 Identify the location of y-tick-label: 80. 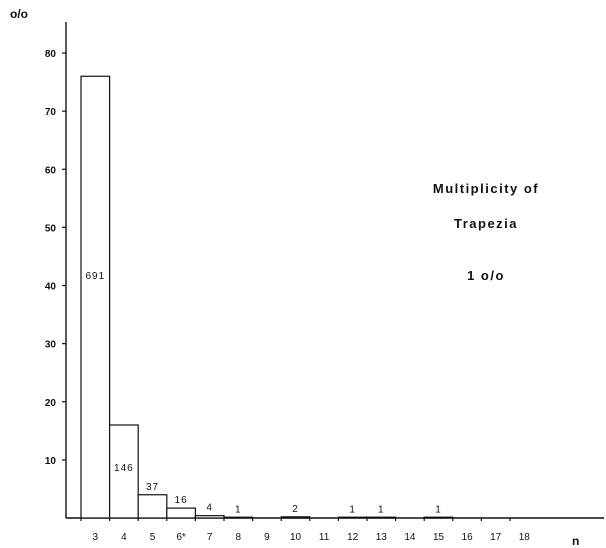
(51, 54).